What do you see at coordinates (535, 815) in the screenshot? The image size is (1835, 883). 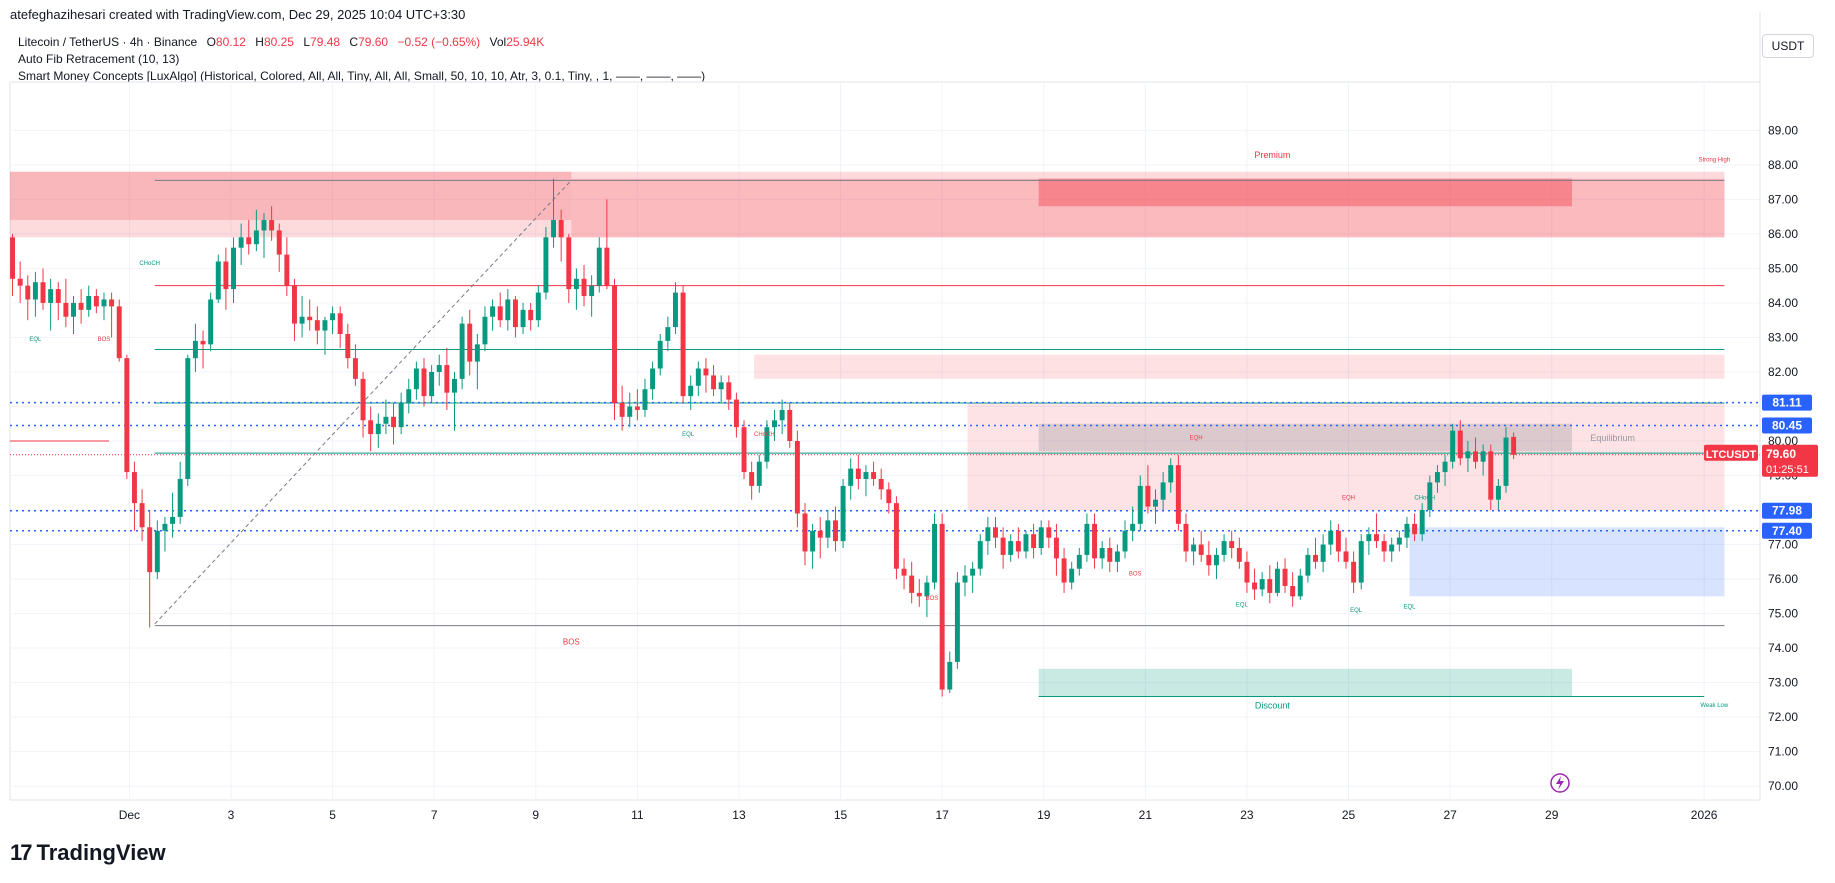 I see `x-tick-label: 9` at bounding box center [535, 815].